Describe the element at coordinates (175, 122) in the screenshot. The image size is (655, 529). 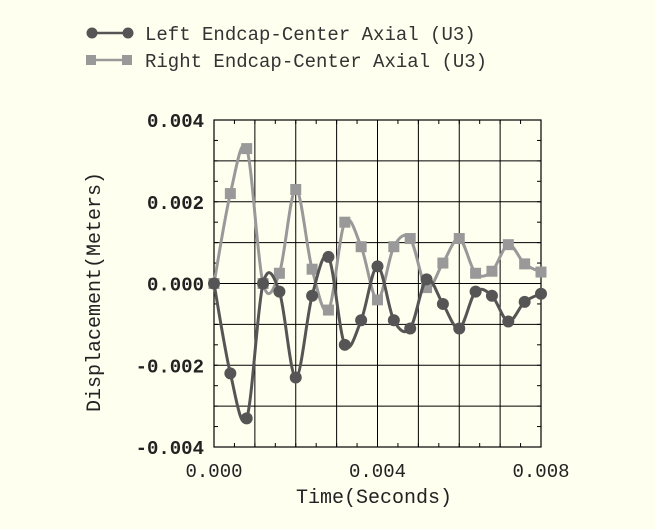
I see `y-tick-label: 0.004` at that location.